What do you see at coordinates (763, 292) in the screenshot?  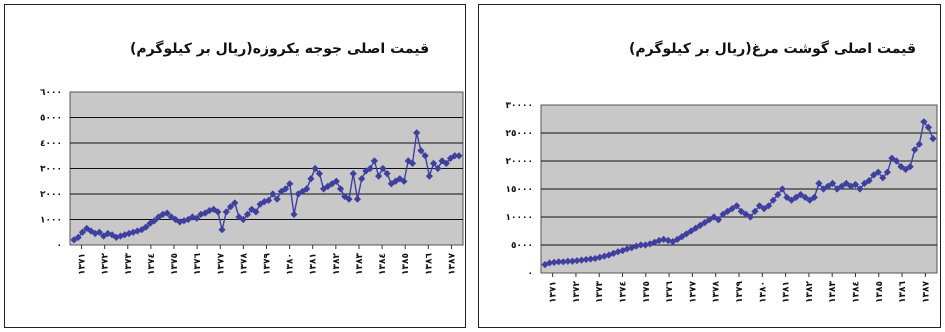 I see `x-tick-label: ١٣٨٠` at bounding box center [763, 292].